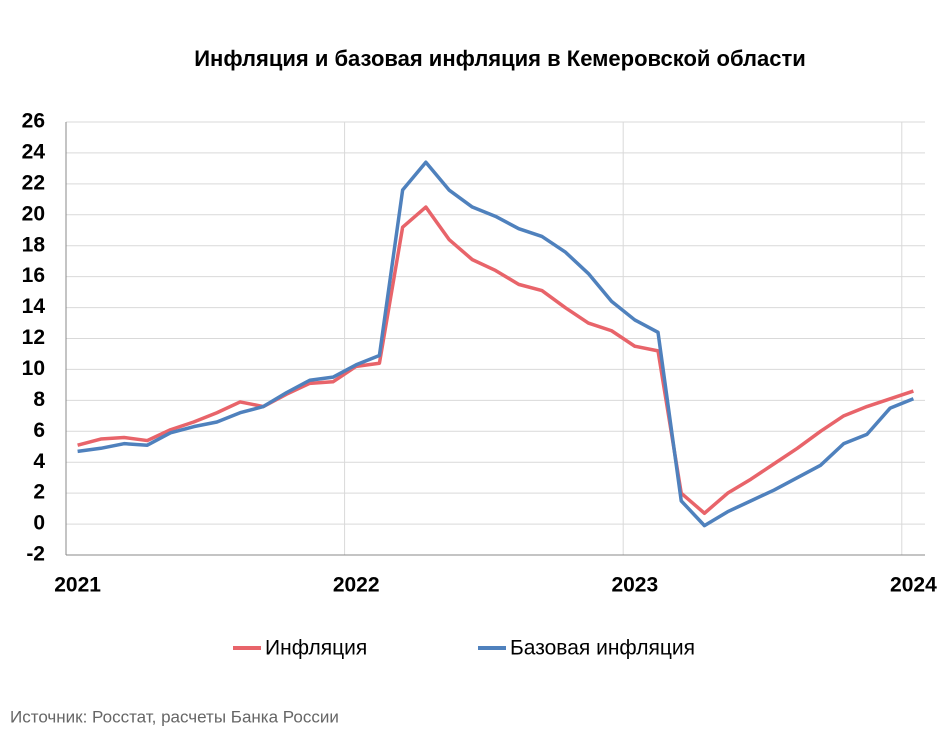 This screenshot has width=950, height=734. Describe the element at coordinates (33, 121) in the screenshot. I see `y-tick-label: 26` at that location.